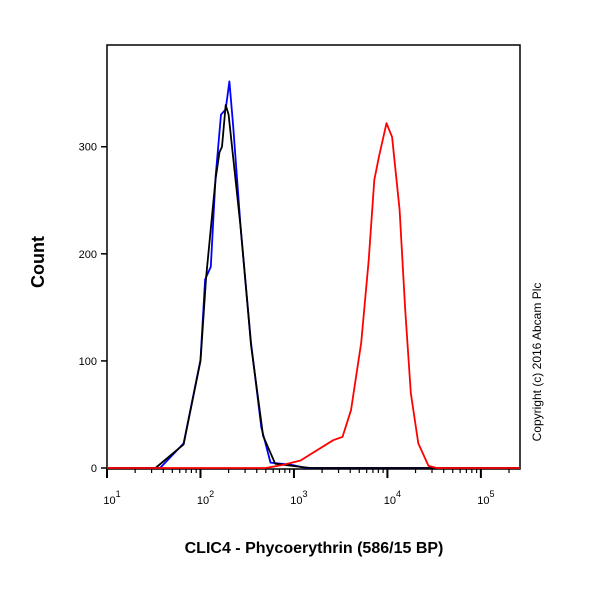 The width and height of the screenshot is (600, 600). What do you see at coordinates (88, 255) in the screenshot?
I see `y-tick-label: 200` at bounding box center [88, 255].